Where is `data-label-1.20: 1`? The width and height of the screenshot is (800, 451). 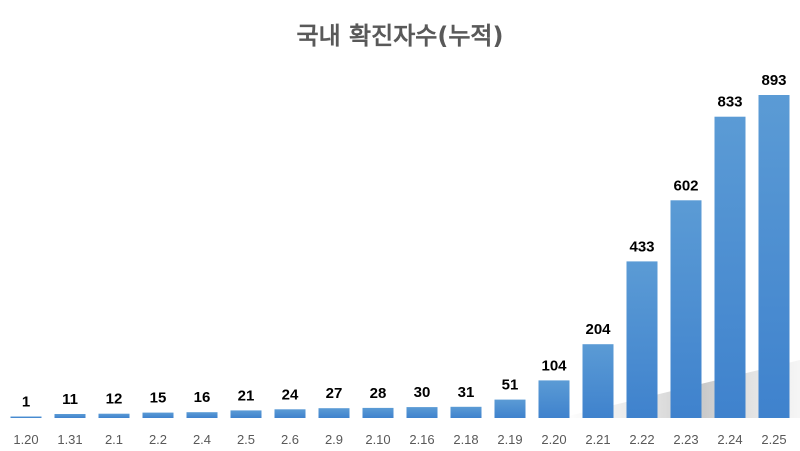 data-label-1.20: 1 is located at coordinates (26, 402).